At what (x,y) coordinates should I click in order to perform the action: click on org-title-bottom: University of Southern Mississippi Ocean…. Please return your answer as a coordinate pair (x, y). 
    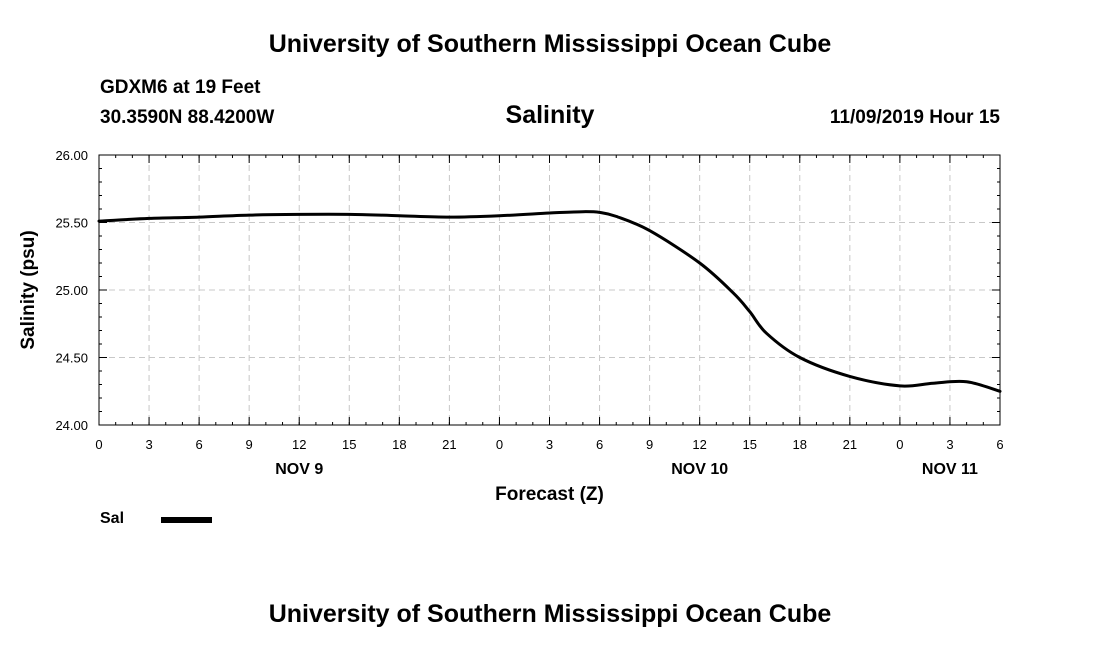
    Looking at the image, I should click on (550, 614).